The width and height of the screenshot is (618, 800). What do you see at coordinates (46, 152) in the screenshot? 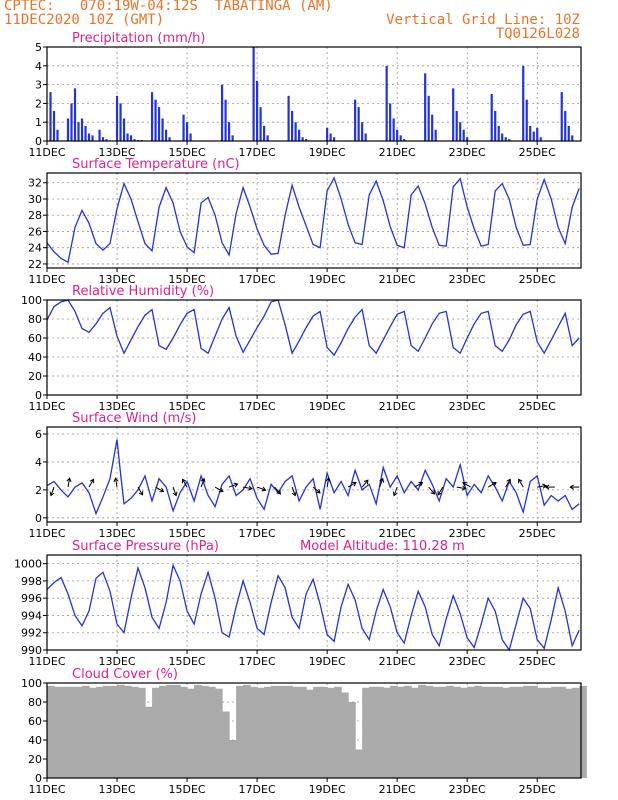
I see `precip-xtick-label: 11DEC` at bounding box center [46, 152].